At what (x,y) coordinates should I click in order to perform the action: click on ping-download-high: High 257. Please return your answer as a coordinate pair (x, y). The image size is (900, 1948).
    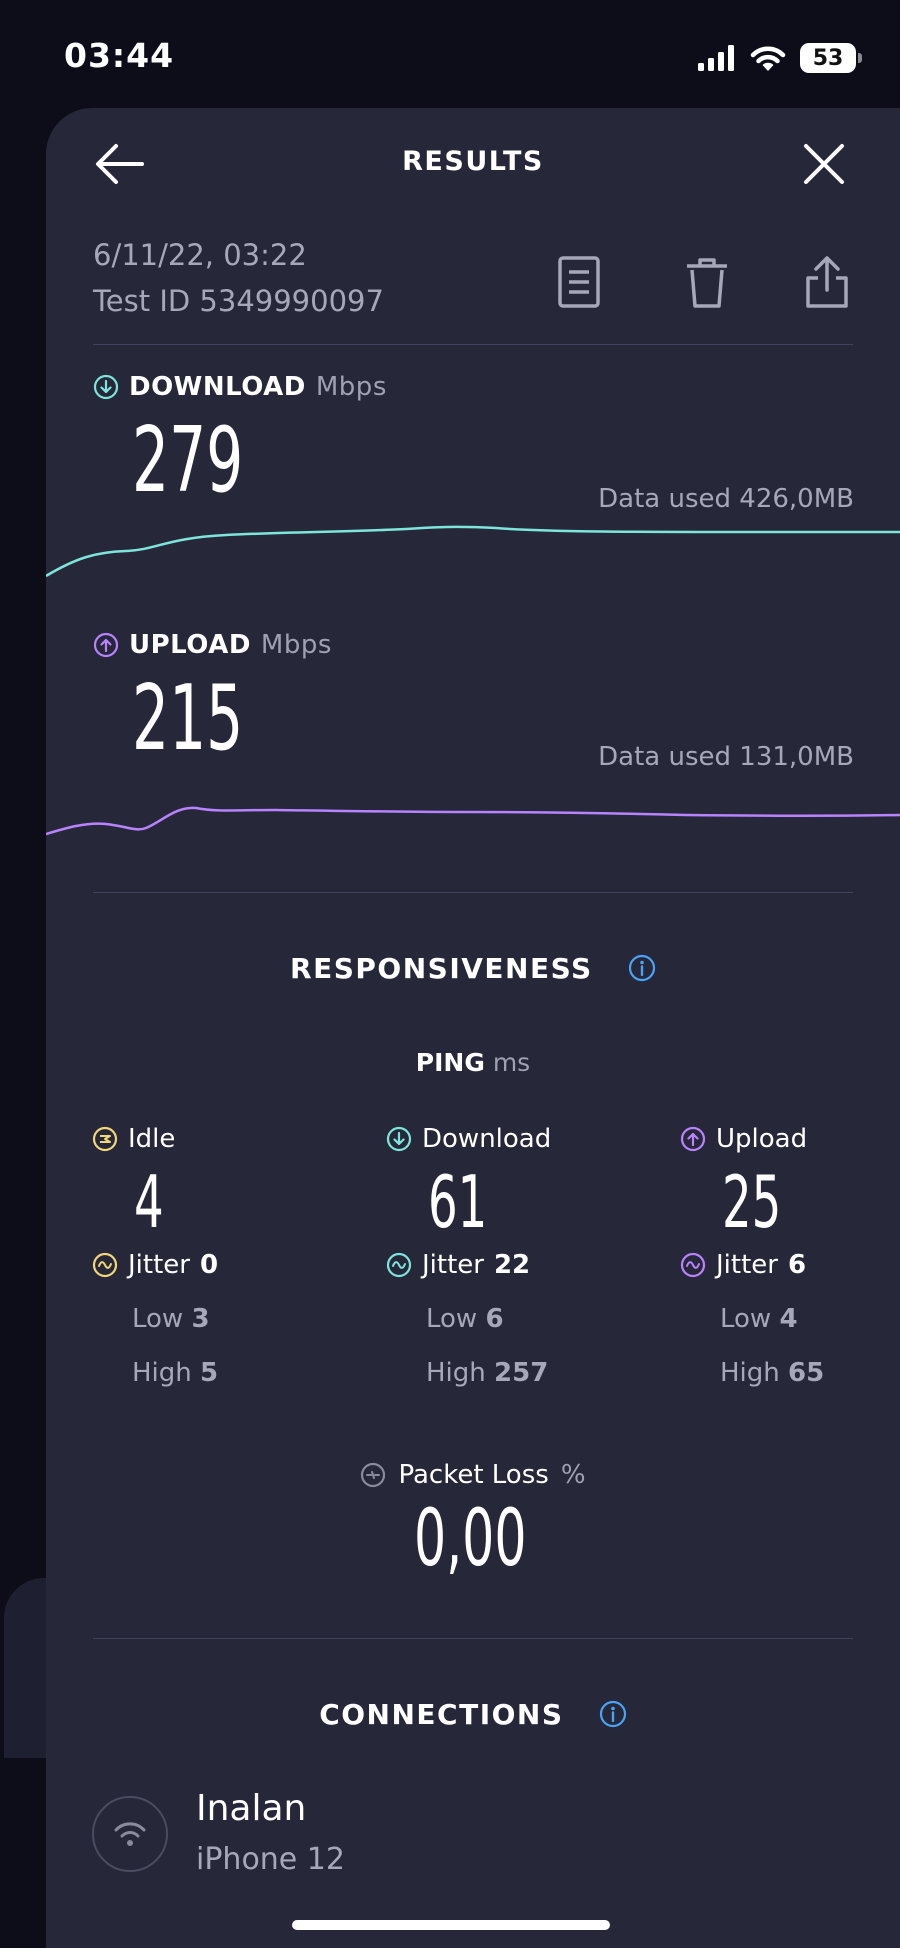
    Looking at the image, I should click on (487, 1373).